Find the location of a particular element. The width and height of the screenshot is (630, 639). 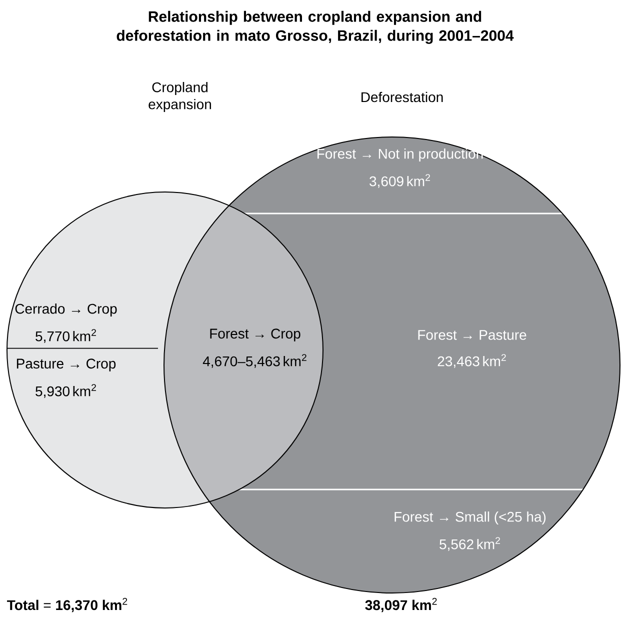

data-label: 23,463 is located at coordinates (459, 362).